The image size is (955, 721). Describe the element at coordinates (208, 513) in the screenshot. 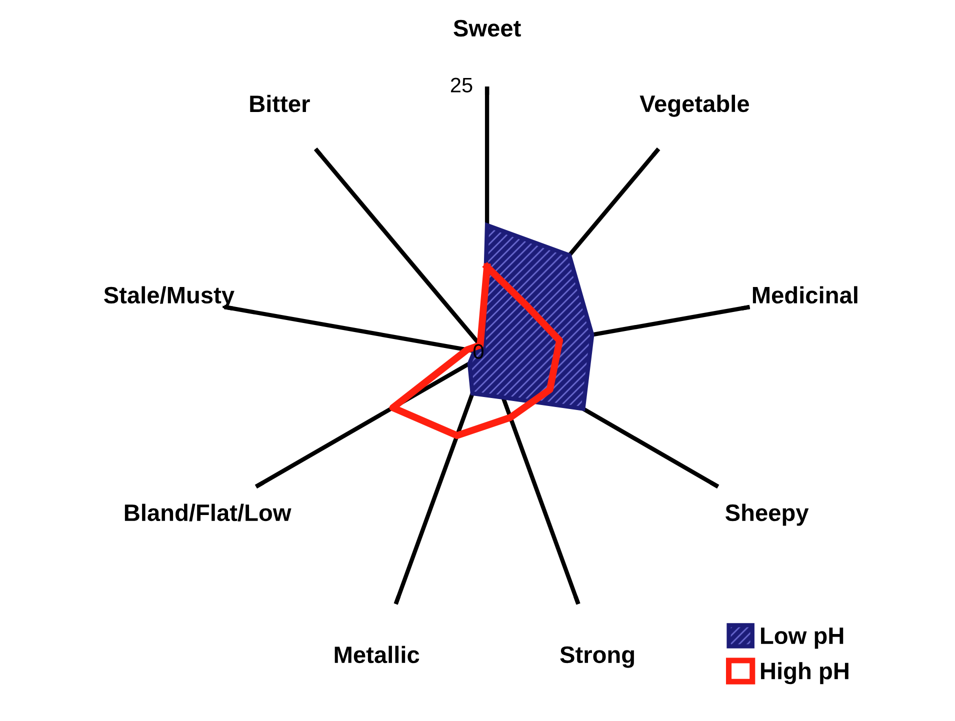

I see `spoke-label: Bland/Flat/Low` at that location.